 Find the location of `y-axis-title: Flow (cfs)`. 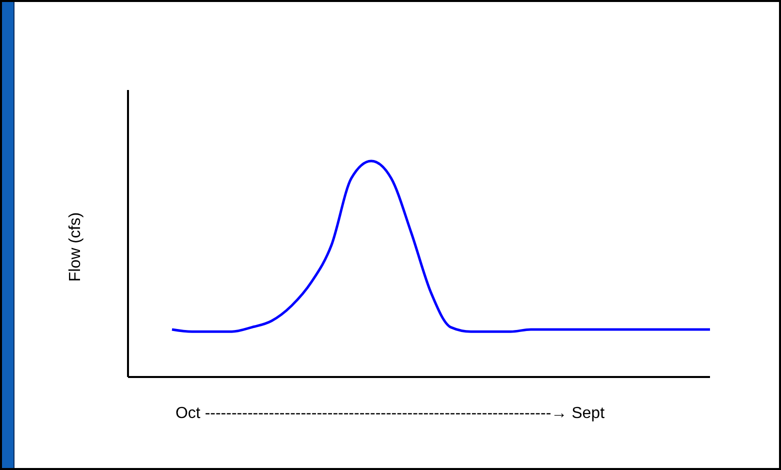

y-axis-title: Flow (cfs) is located at coordinates (75, 247).